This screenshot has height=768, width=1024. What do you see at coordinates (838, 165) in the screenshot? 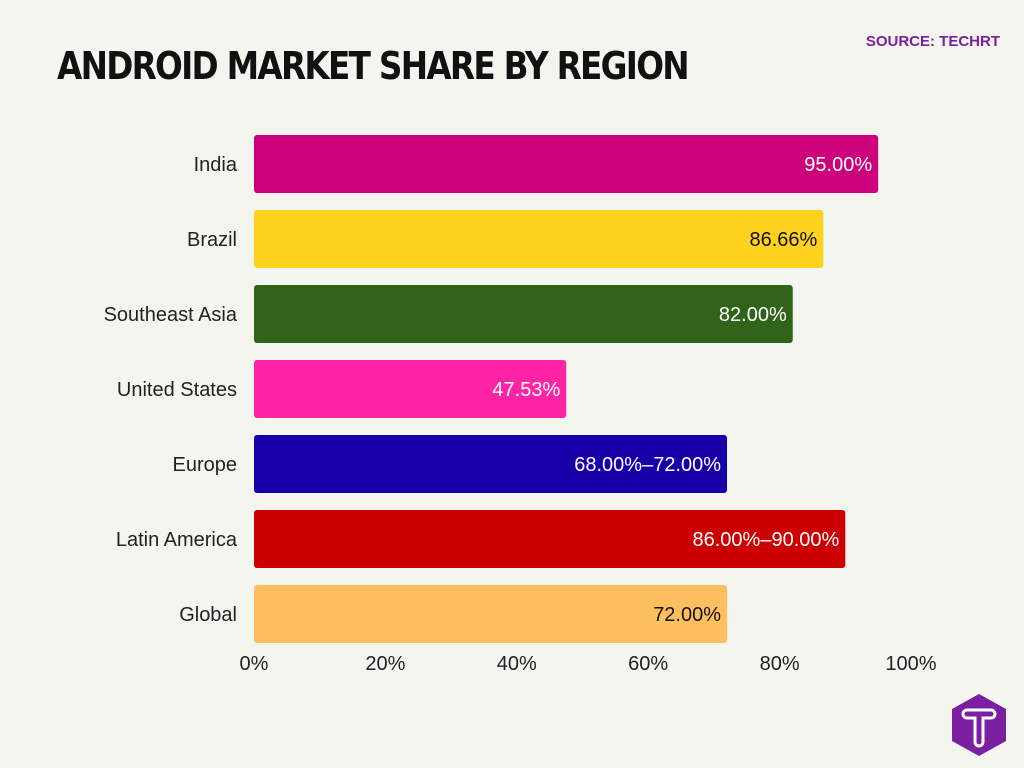
I see `data-label: 95.00%` at bounding box center [838, 165].